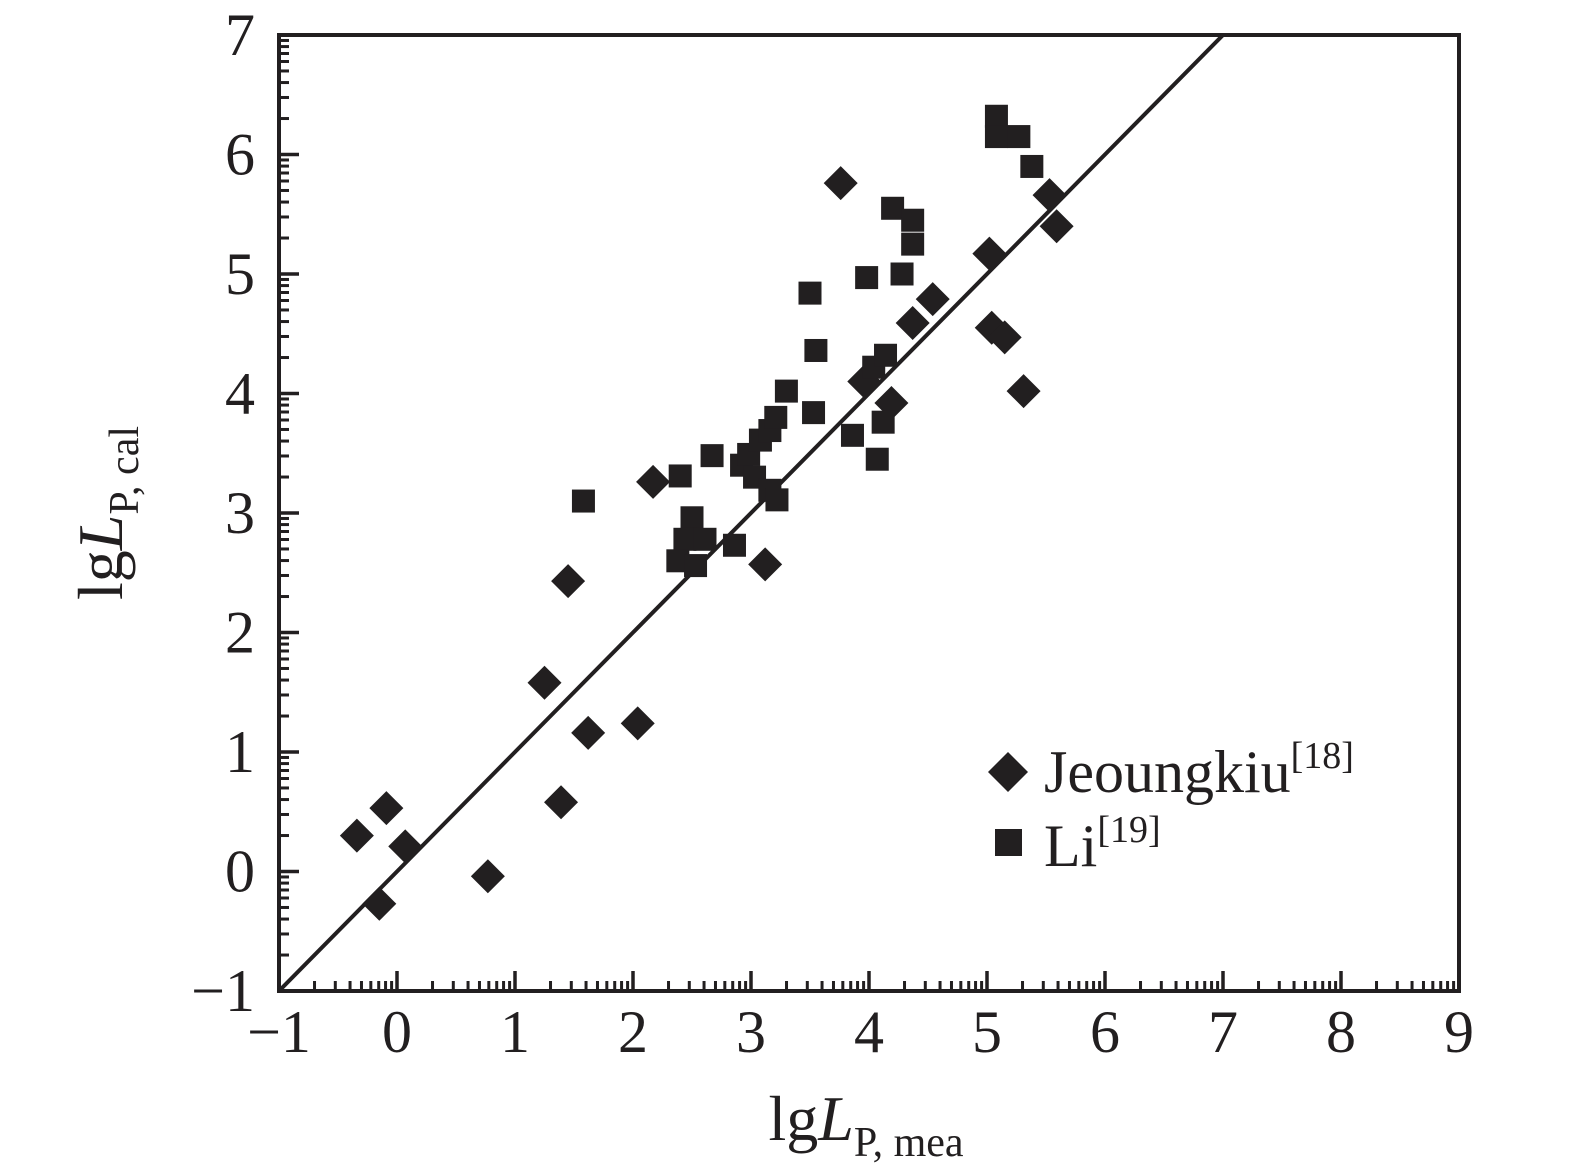 This screenshot has height=1163, width=1575. Describe the element at coordinates (1459, 1032) in the screenshot. I see `x-tick-label: 9` at that location.